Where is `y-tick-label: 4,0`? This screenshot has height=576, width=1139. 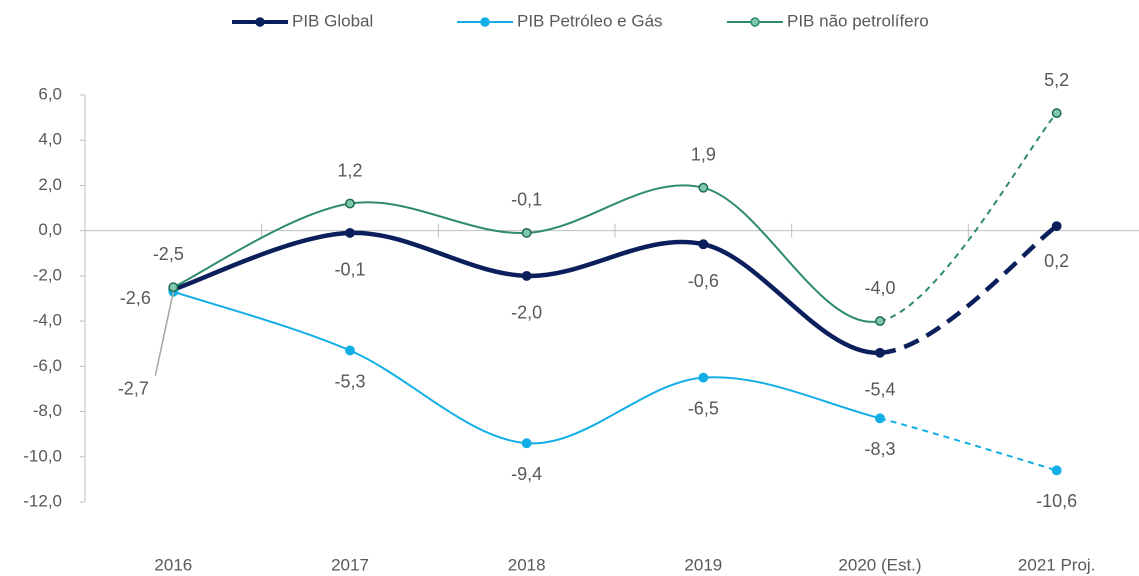
y-tick-label: 4,0 is located at coordinates (50, 139).